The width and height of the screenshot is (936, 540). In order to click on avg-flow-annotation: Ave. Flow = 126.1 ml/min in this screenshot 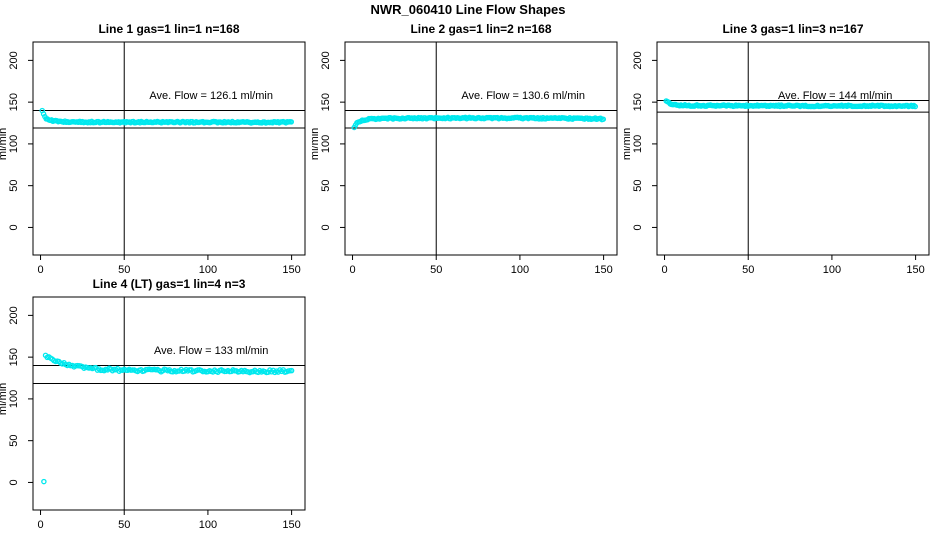, I will do `click(211, 96)`.